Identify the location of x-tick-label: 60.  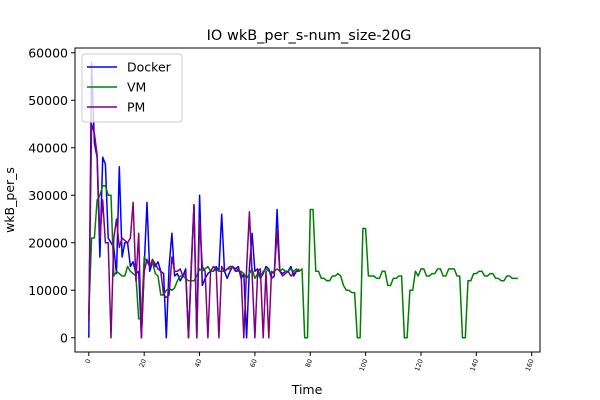
(253, 363).